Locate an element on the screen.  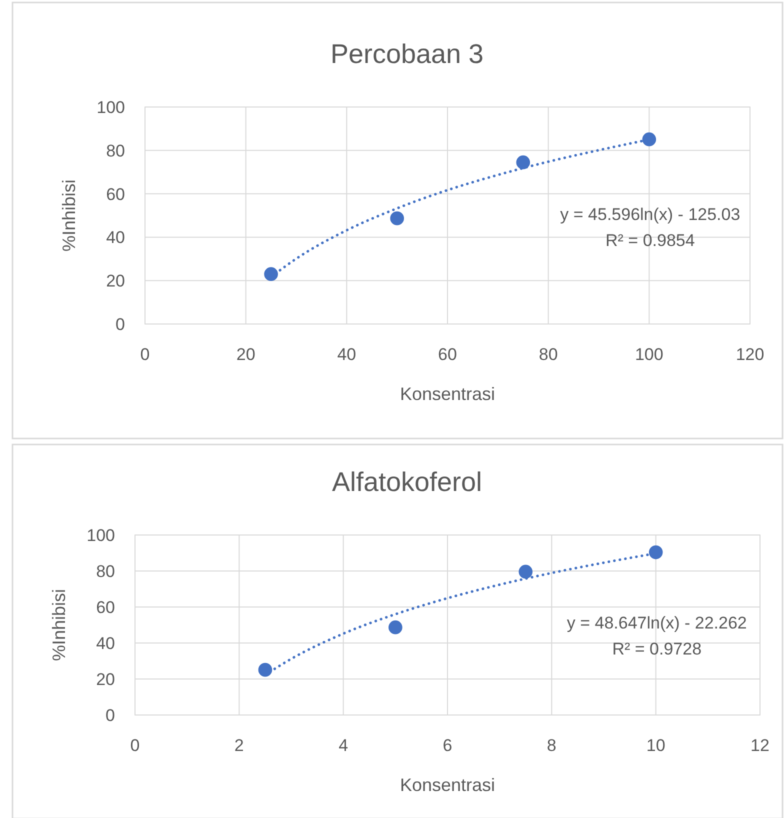
x-tick-label: 120 is located at coordinates (750, 354).